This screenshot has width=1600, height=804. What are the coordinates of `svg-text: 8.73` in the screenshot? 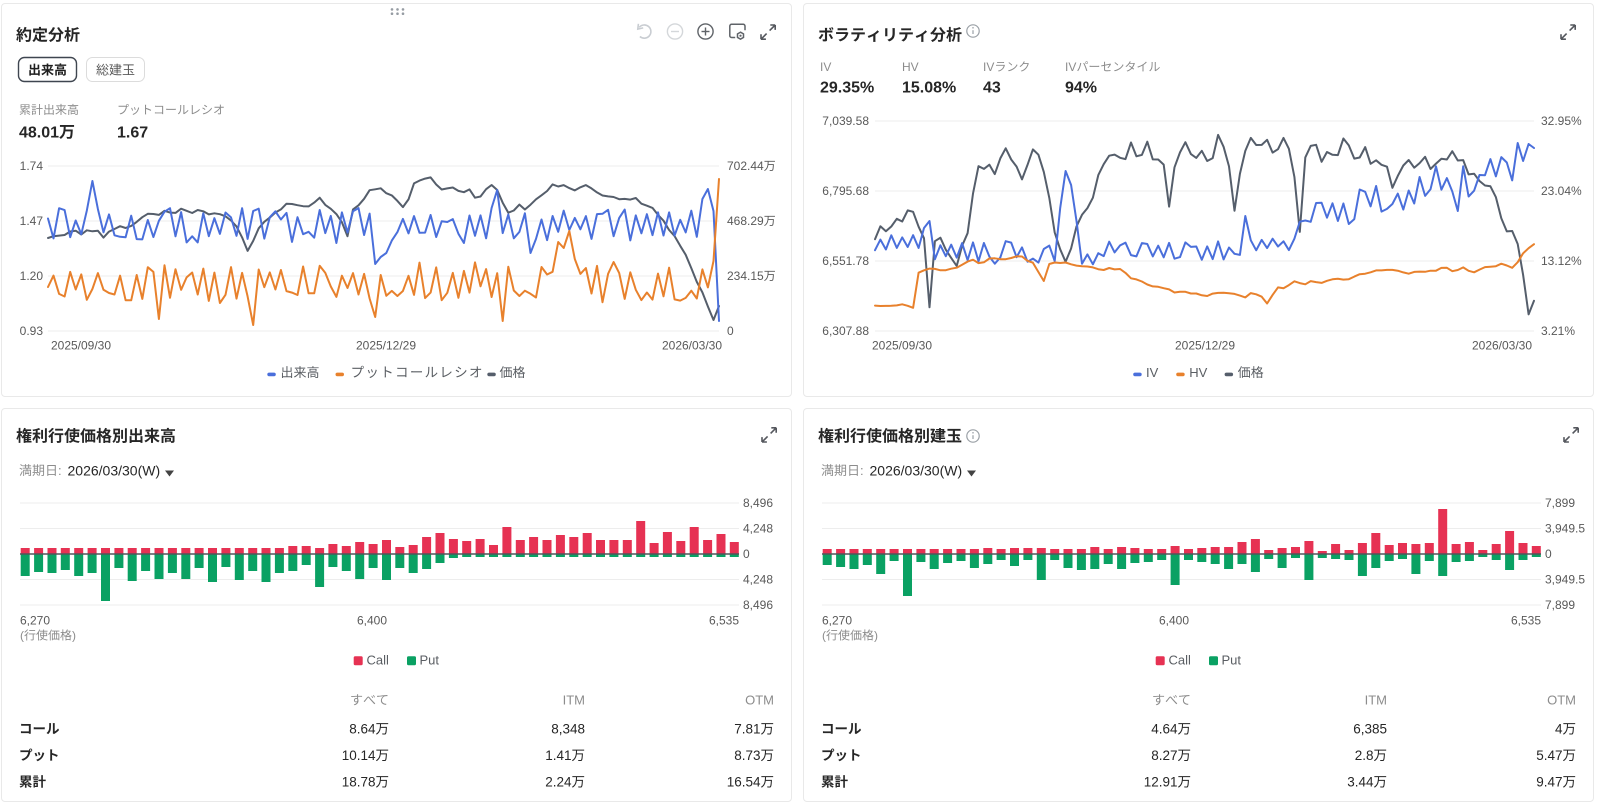 It's located at (747, 755).